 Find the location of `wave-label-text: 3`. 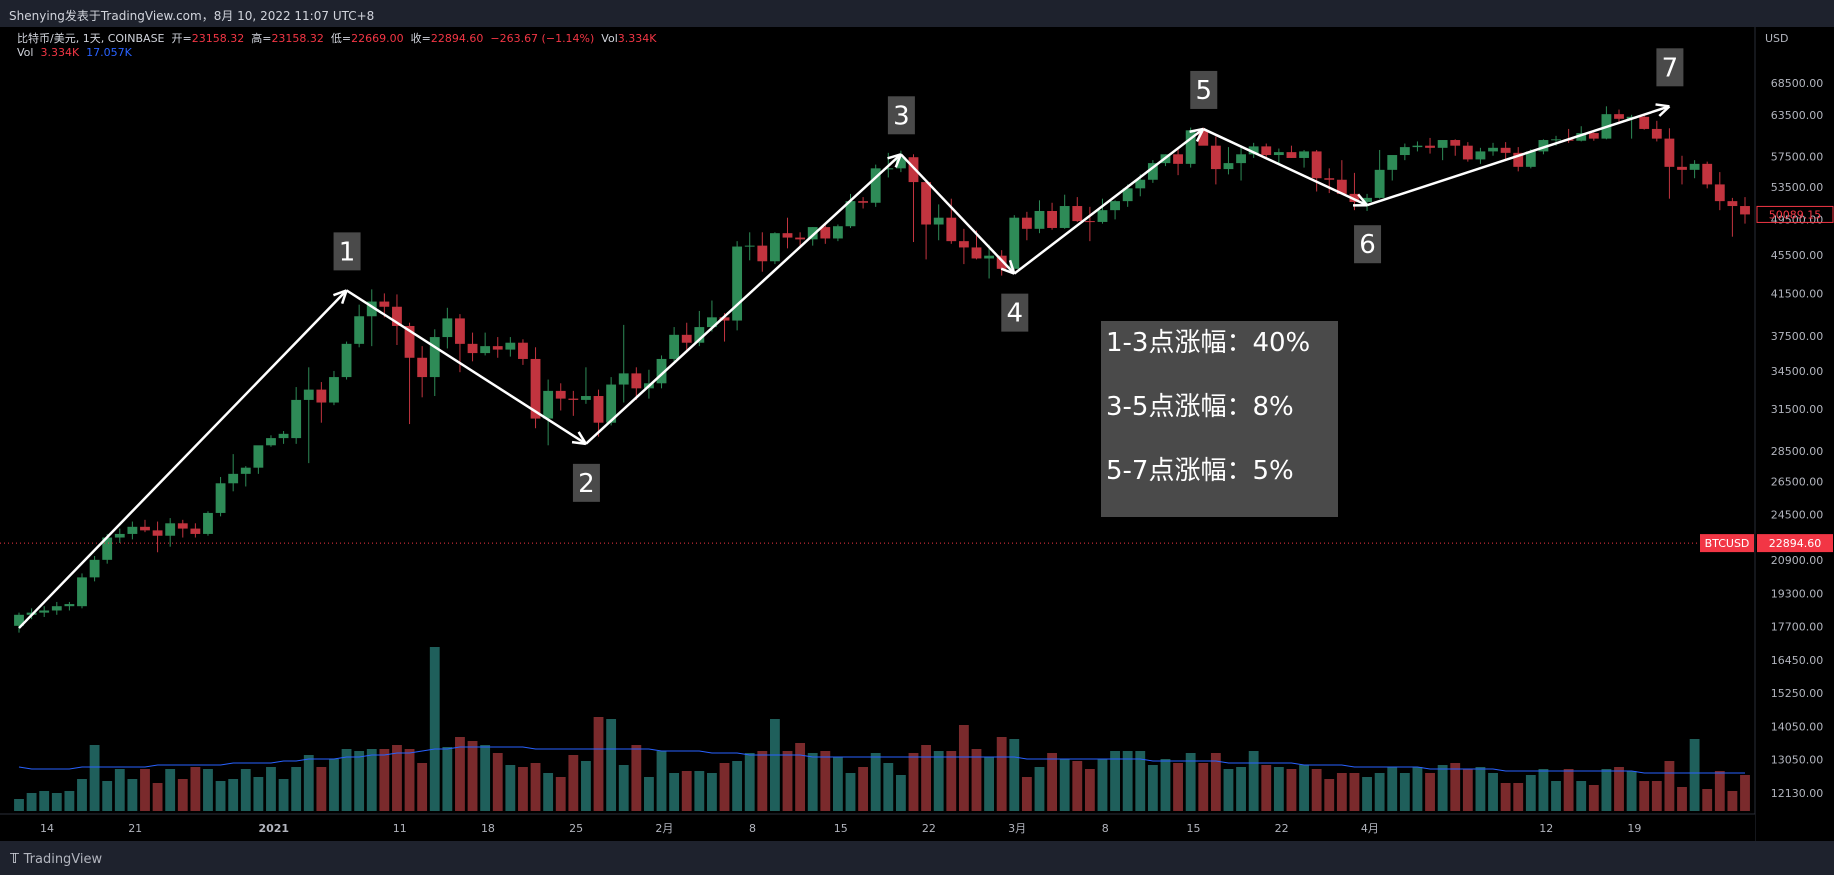

wave-label-text: 3 is located at coordinates (901, 116).